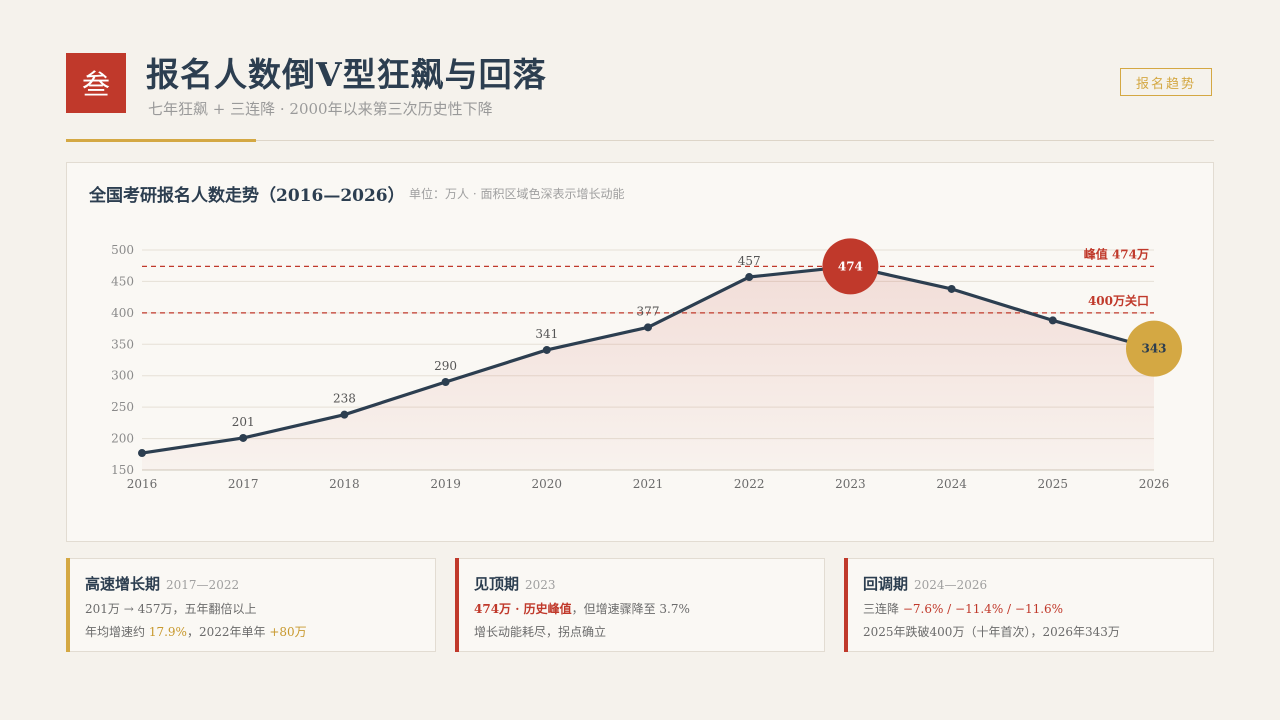  What do you see at coordinates (203, 585) in the screenshot?
I see `phase-period: 2017—2022` at bounding box center [203, 585].